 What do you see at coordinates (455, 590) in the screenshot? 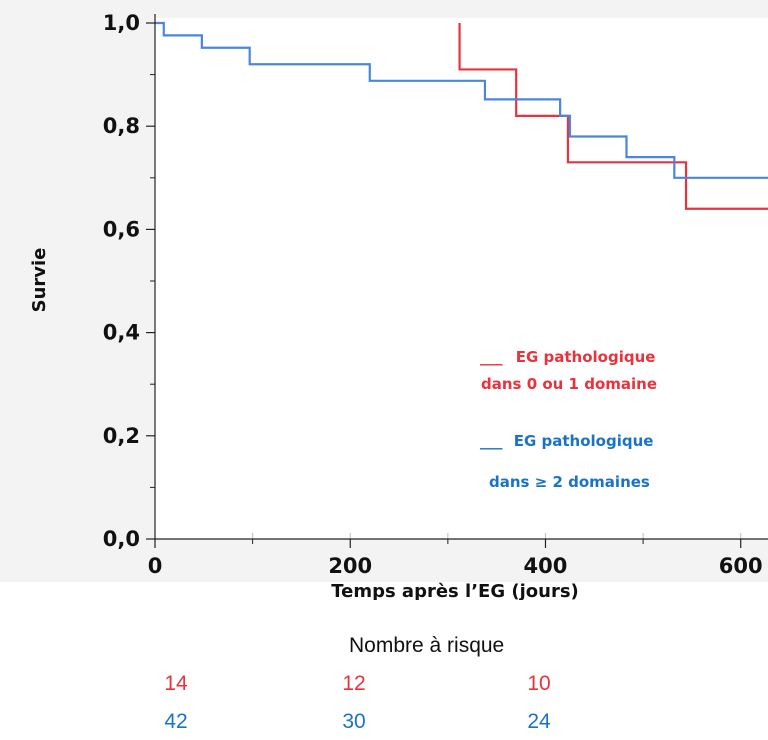
I see `x-axis-label: Temps après l’EG (jours)` at bounding box center [455, 590].